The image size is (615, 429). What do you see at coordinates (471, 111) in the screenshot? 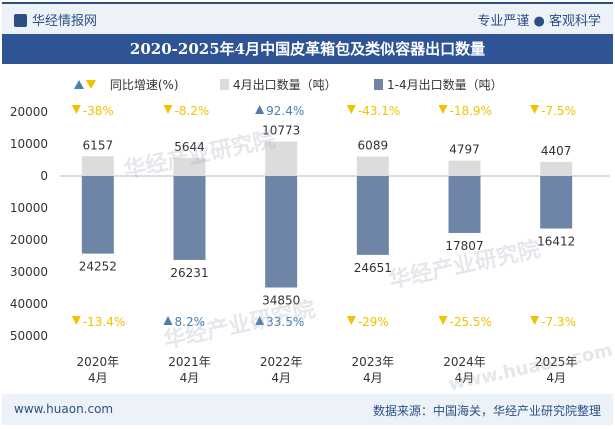
I see `monthly-growth-label: -18.9%` at bounding box center [471, 111].